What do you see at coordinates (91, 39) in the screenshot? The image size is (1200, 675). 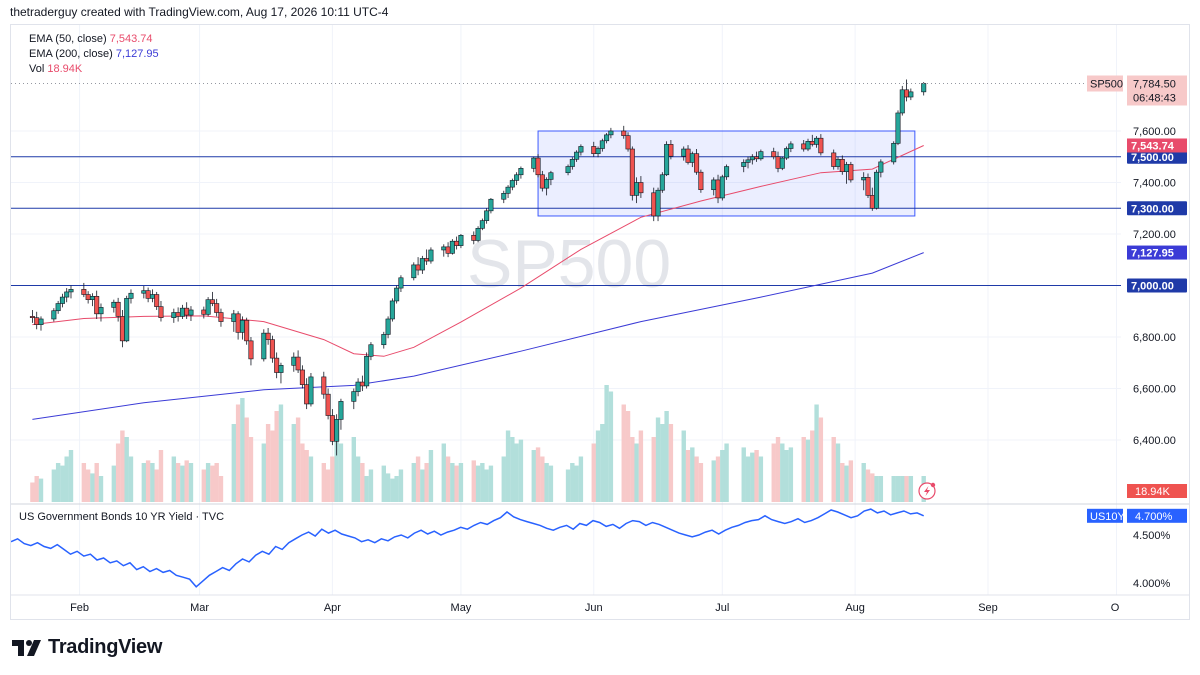 I see `legend-ema50: EMA (50, close) 7,543.74` at bounding box center [91, 39].